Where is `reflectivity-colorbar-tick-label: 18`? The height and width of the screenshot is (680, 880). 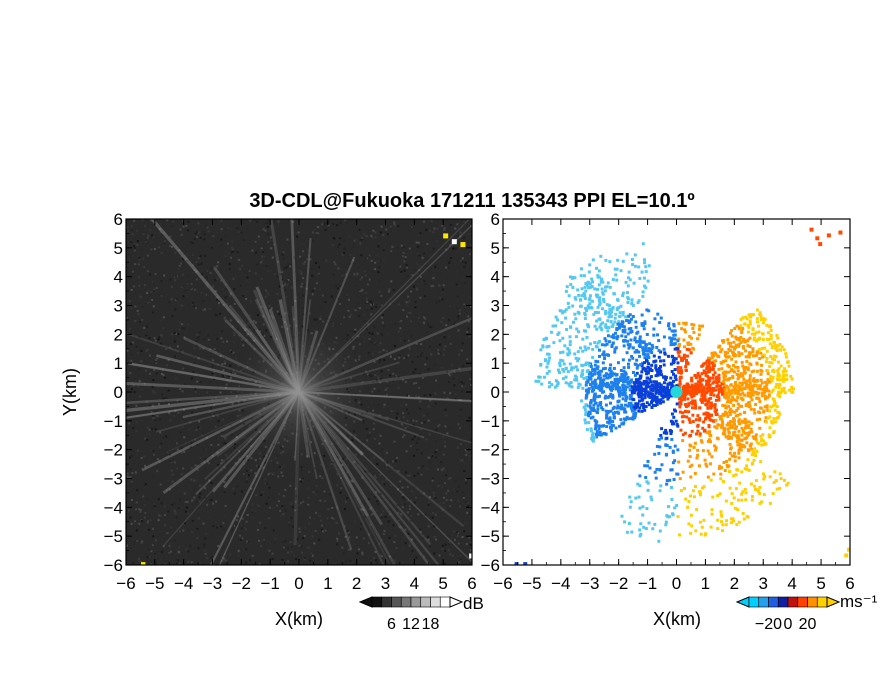 reflectivity-colorbar-tick-label: 18 is located at coordinates (431, 624).